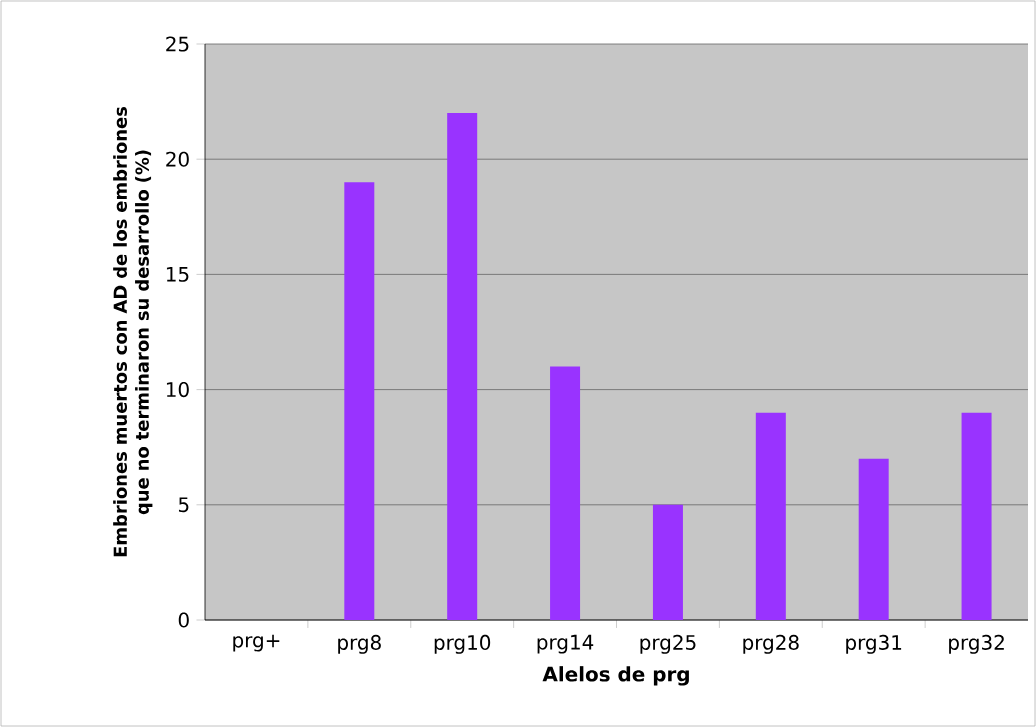  Describe the element at coordinates (565, 644) in the screenshot. I see `x-tick-label: prg14` at that location.